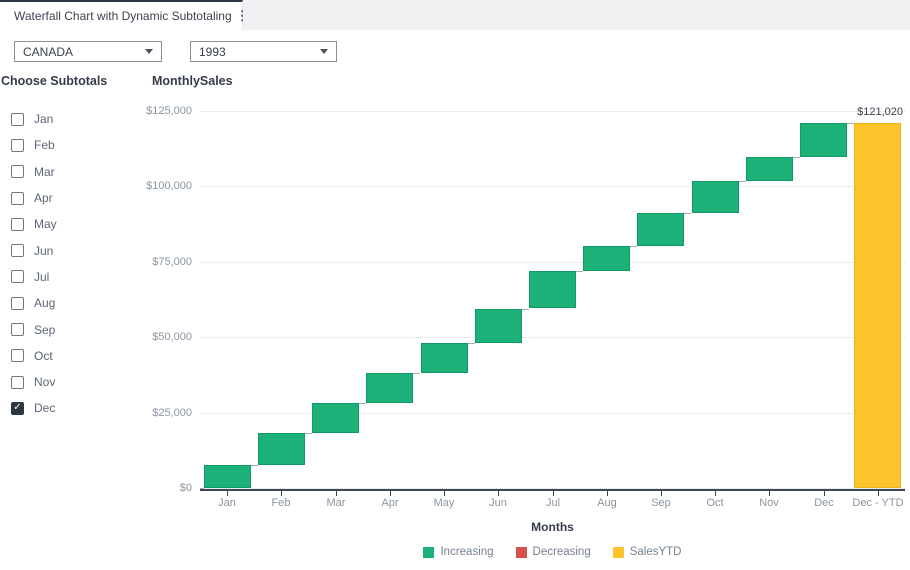 Image resolution: width=910 pixels, height=570 pixels. I want to click on x-axis-line, so click(552, 490).